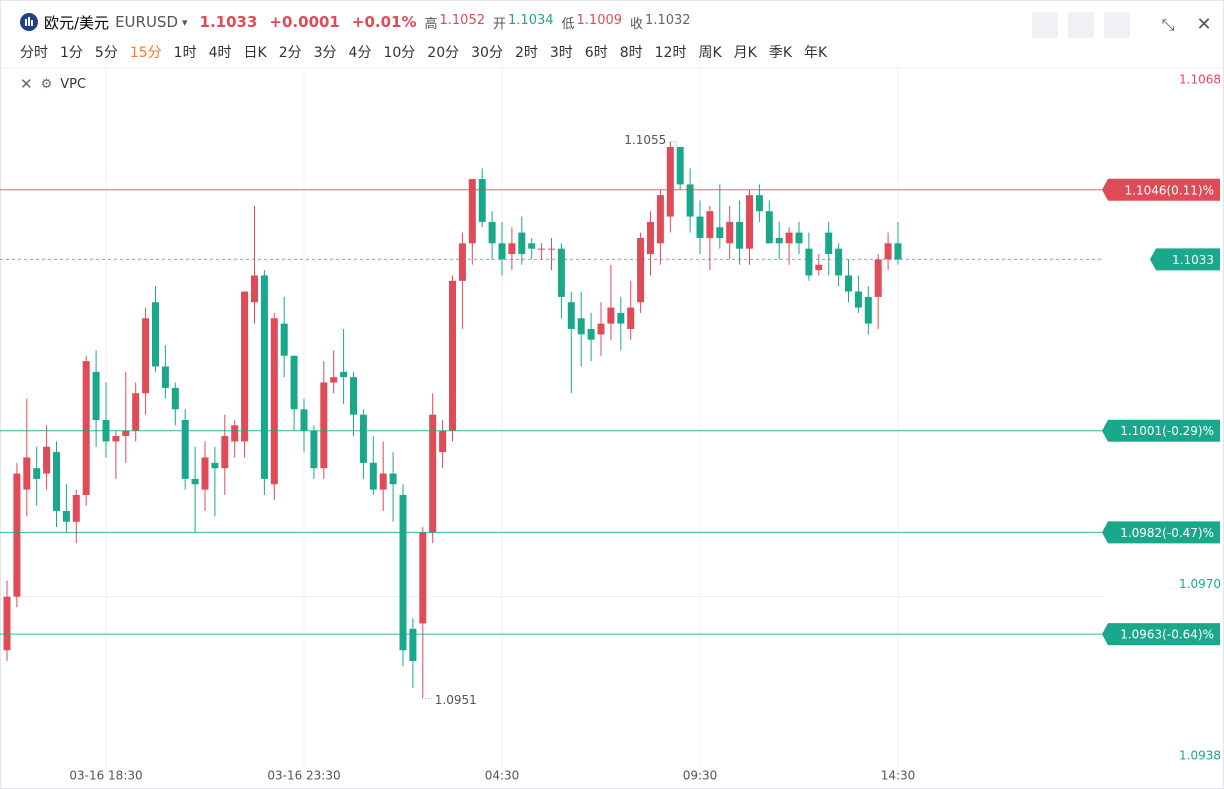  Describe the element at coordinates (443, 53) in the screenshot. I see `period-tab: 20分` at that location.